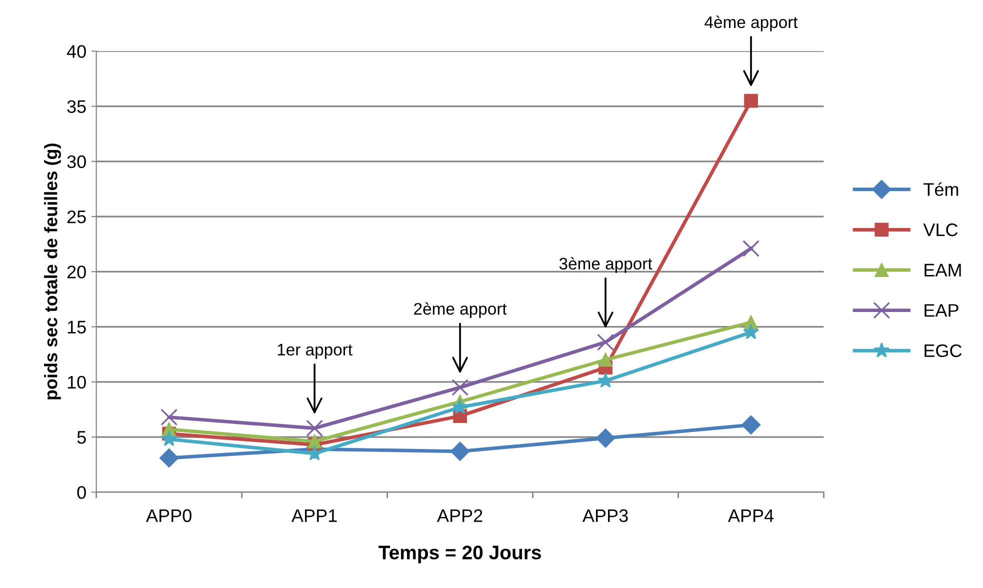 Image resolution: width=983 pixels, height=588 pixels. I want to click on x-axis-title: Temps = 20 Jours, so click(459, 555).